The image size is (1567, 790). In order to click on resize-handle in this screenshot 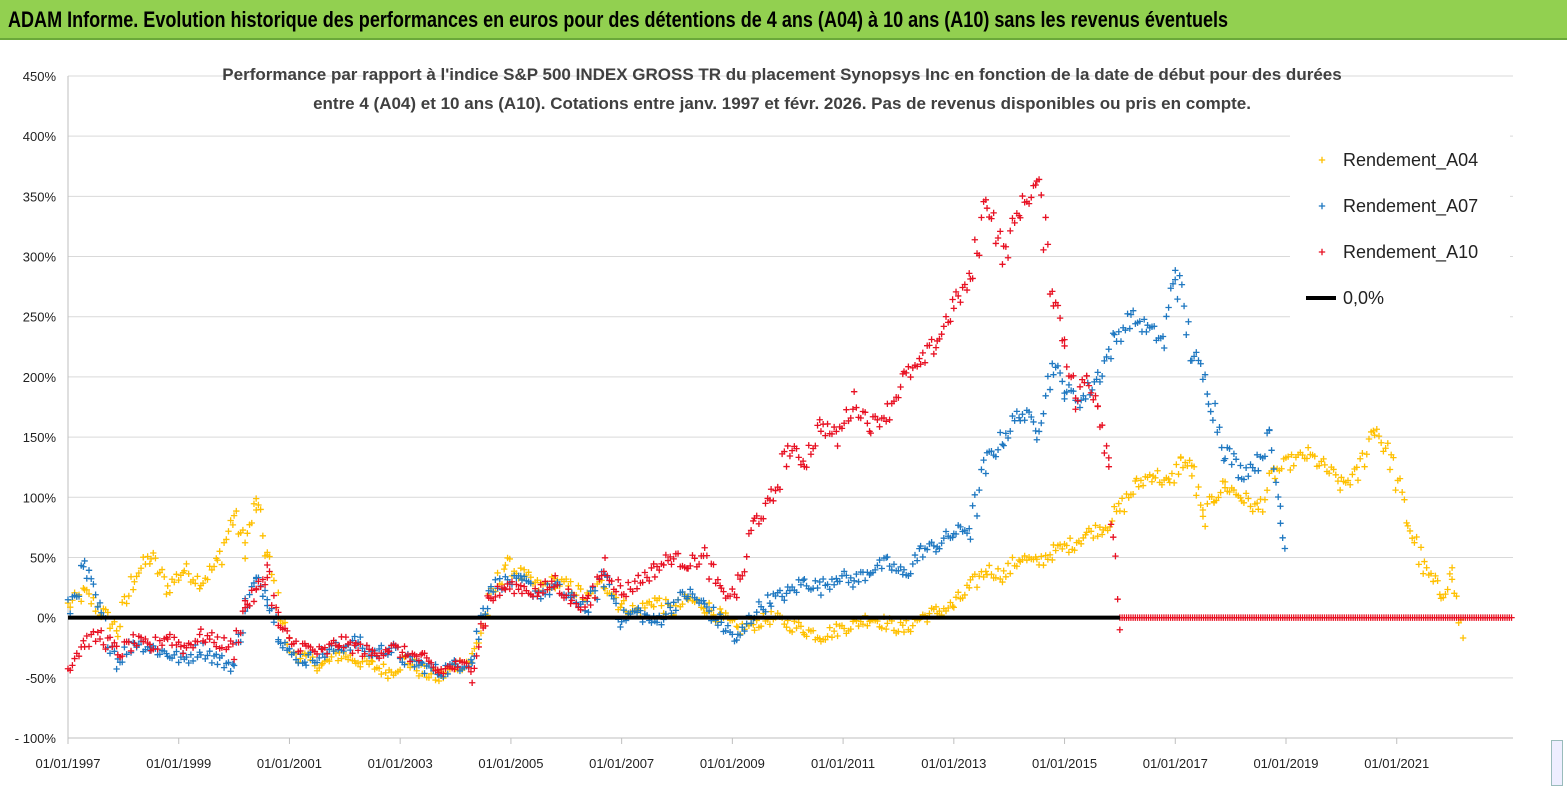, I will do `click(1557, 763)`.